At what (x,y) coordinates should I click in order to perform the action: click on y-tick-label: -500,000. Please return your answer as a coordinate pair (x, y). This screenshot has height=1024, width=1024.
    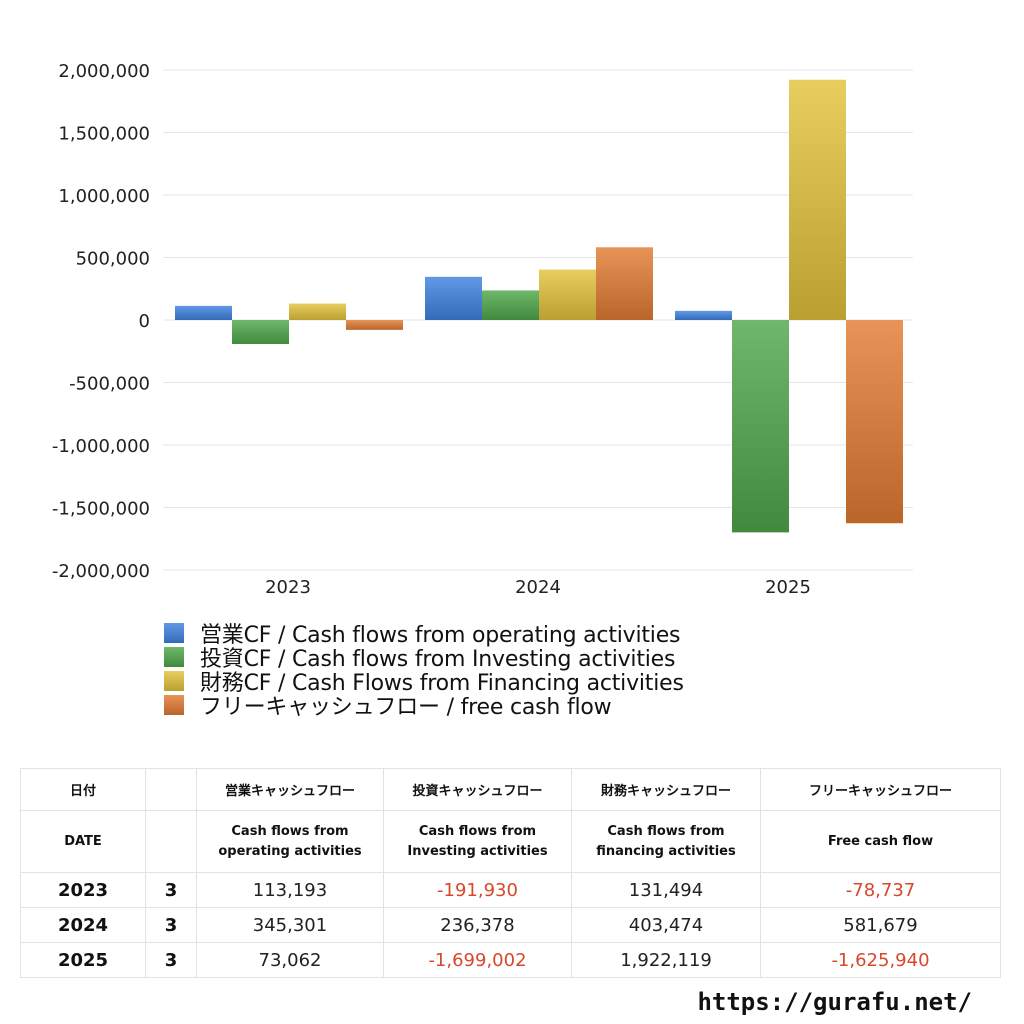
    Looking at the image, I should click on (109, 384).